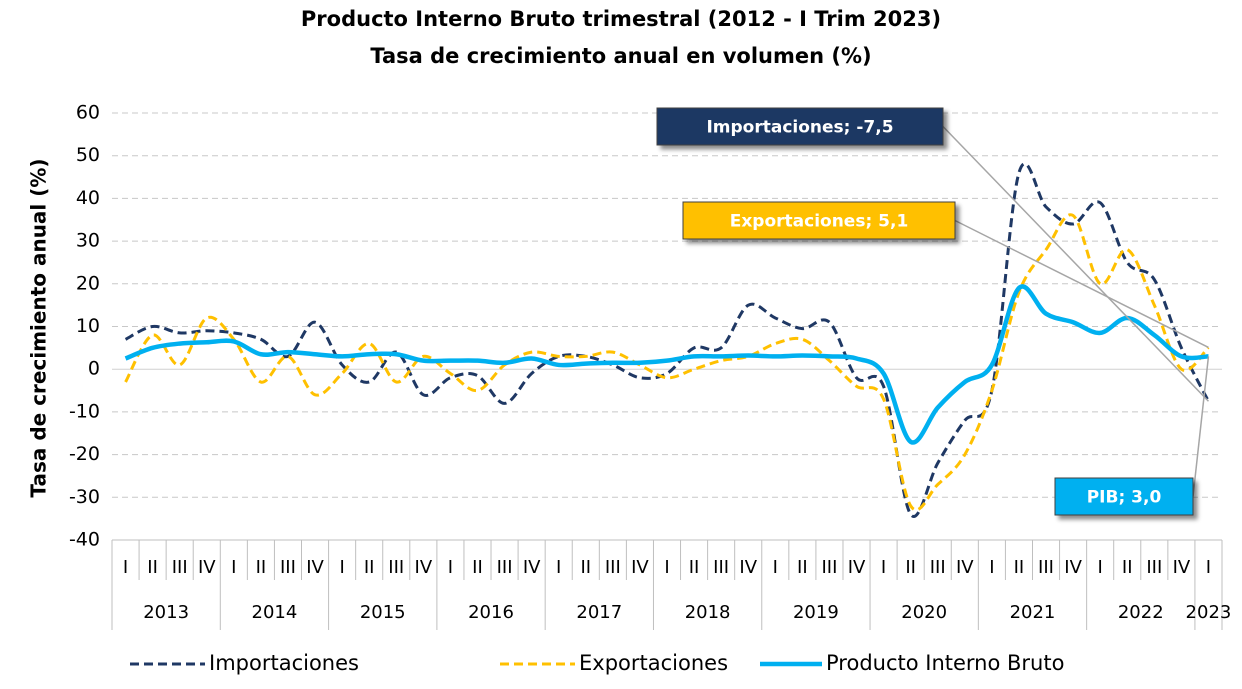 This screenshot has height=689, width=1242. I want to click on y-tick-label: 20, so click(88, 283).